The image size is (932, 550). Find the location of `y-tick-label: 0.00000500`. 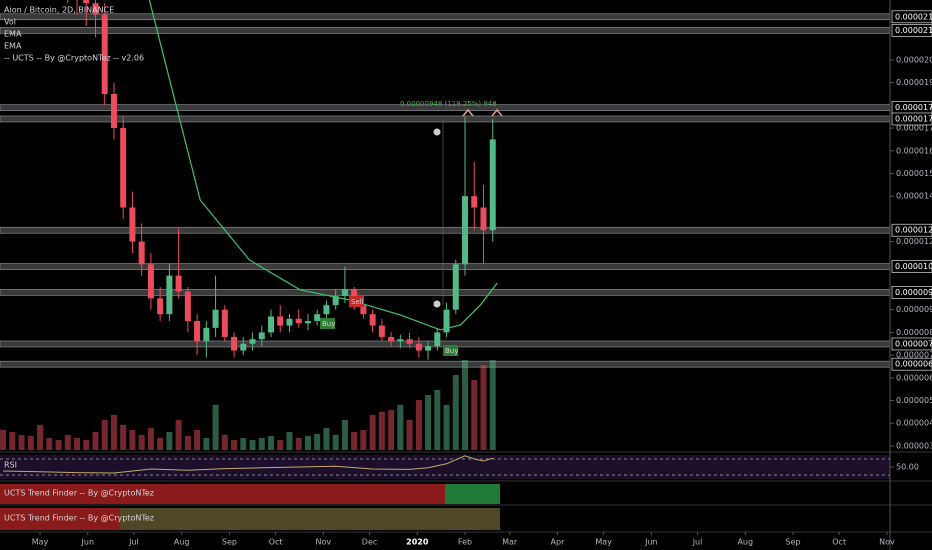

y-tick-label: 0.00000500 is located at coordinates (914, 400).